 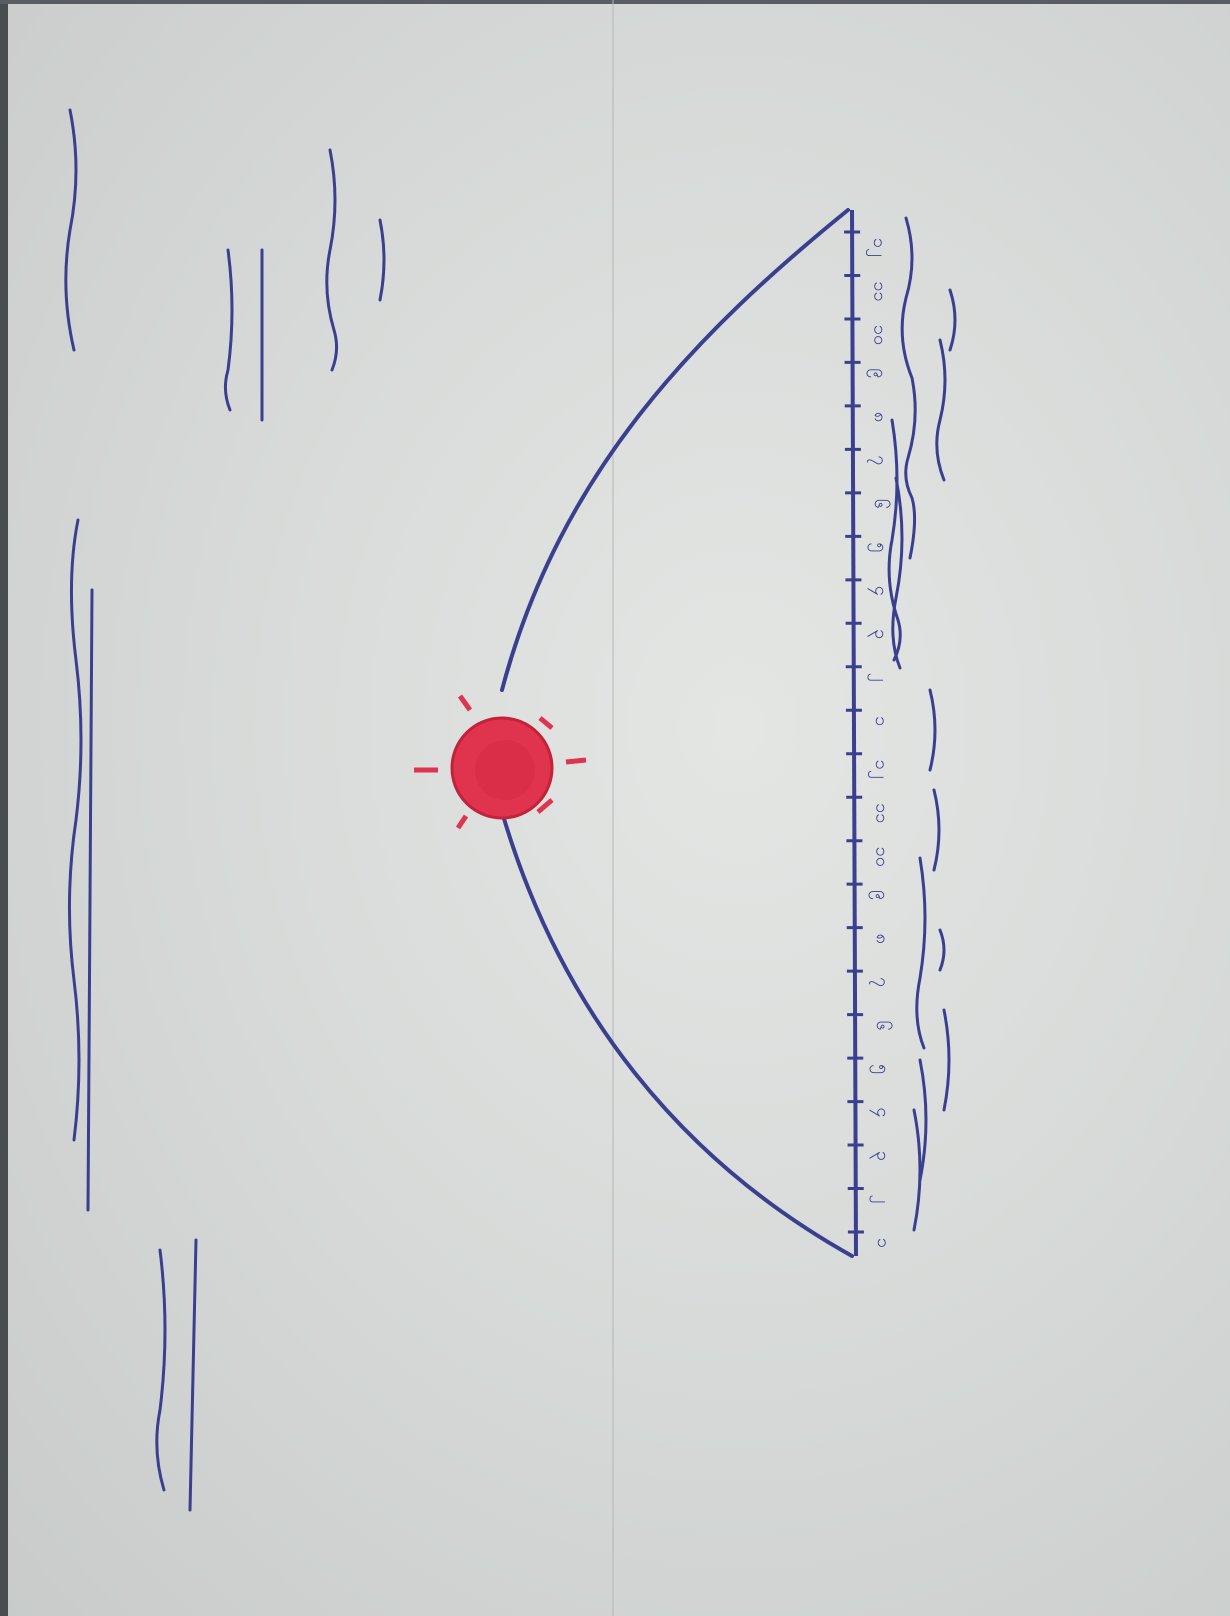 I want to click on sun-marker, so click(x=500, y=762).